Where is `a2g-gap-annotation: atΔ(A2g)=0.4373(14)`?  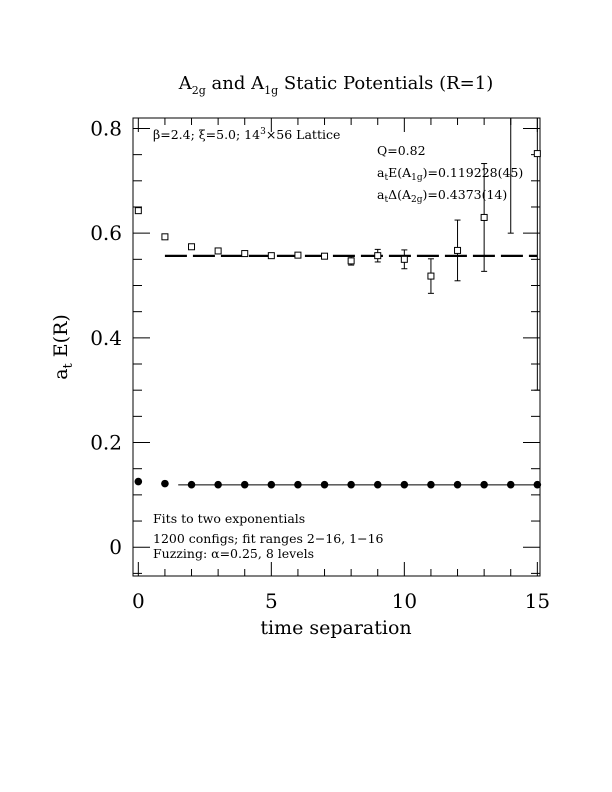 a2g-gap-annotation: atΔ(A2g)=0.4373(14) is located at coordinates (442, 196).